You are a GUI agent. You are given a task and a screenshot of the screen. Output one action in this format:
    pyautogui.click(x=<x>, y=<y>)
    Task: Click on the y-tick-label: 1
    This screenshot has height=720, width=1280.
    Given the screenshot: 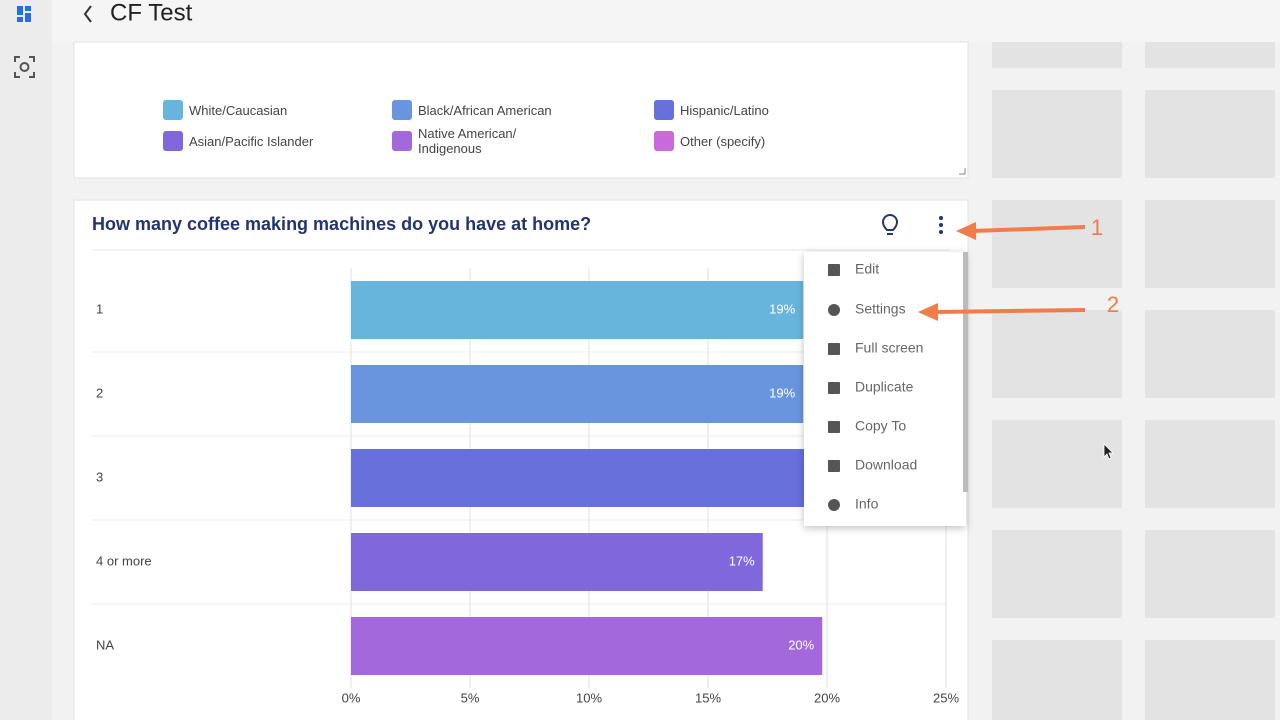 What is the action you would take?
    pyautogui.click(x=99, y=308)
    